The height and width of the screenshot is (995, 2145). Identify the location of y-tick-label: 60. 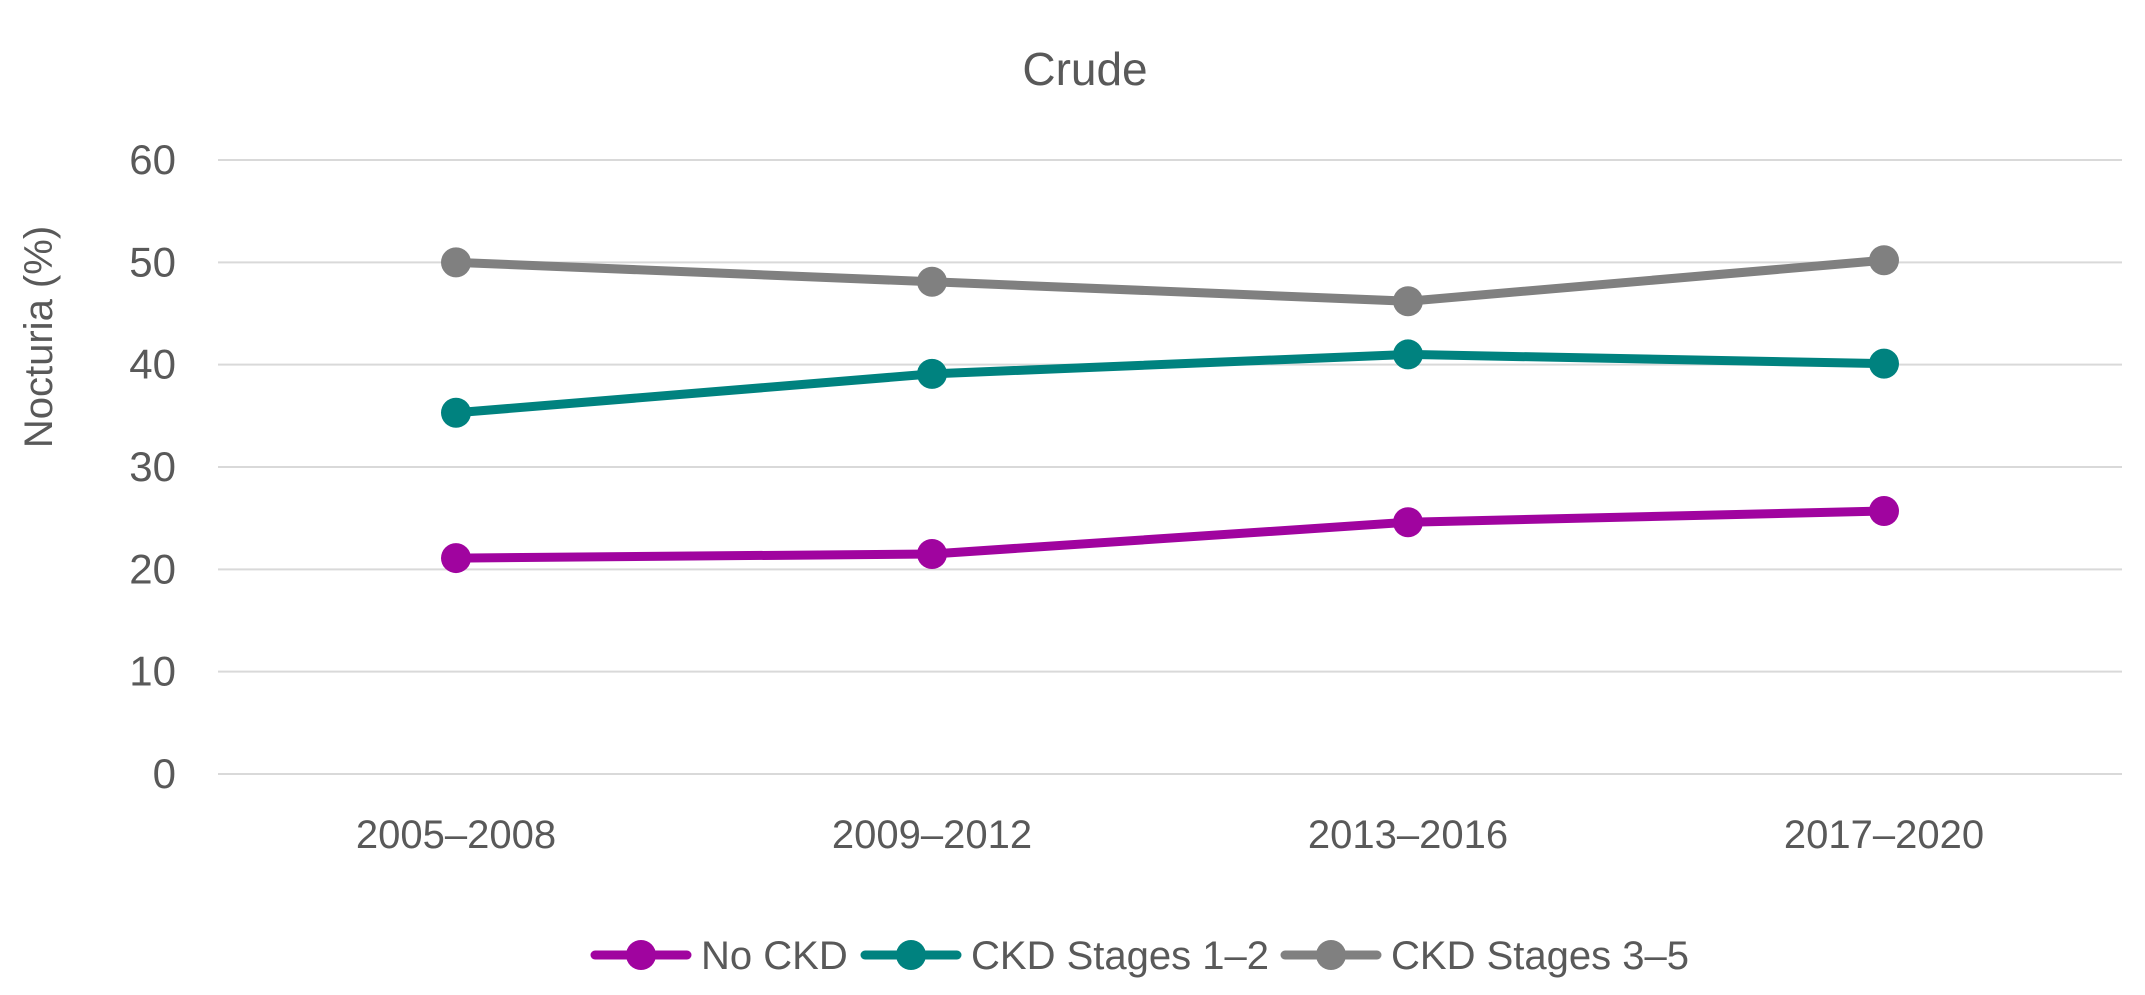
(152, 159).